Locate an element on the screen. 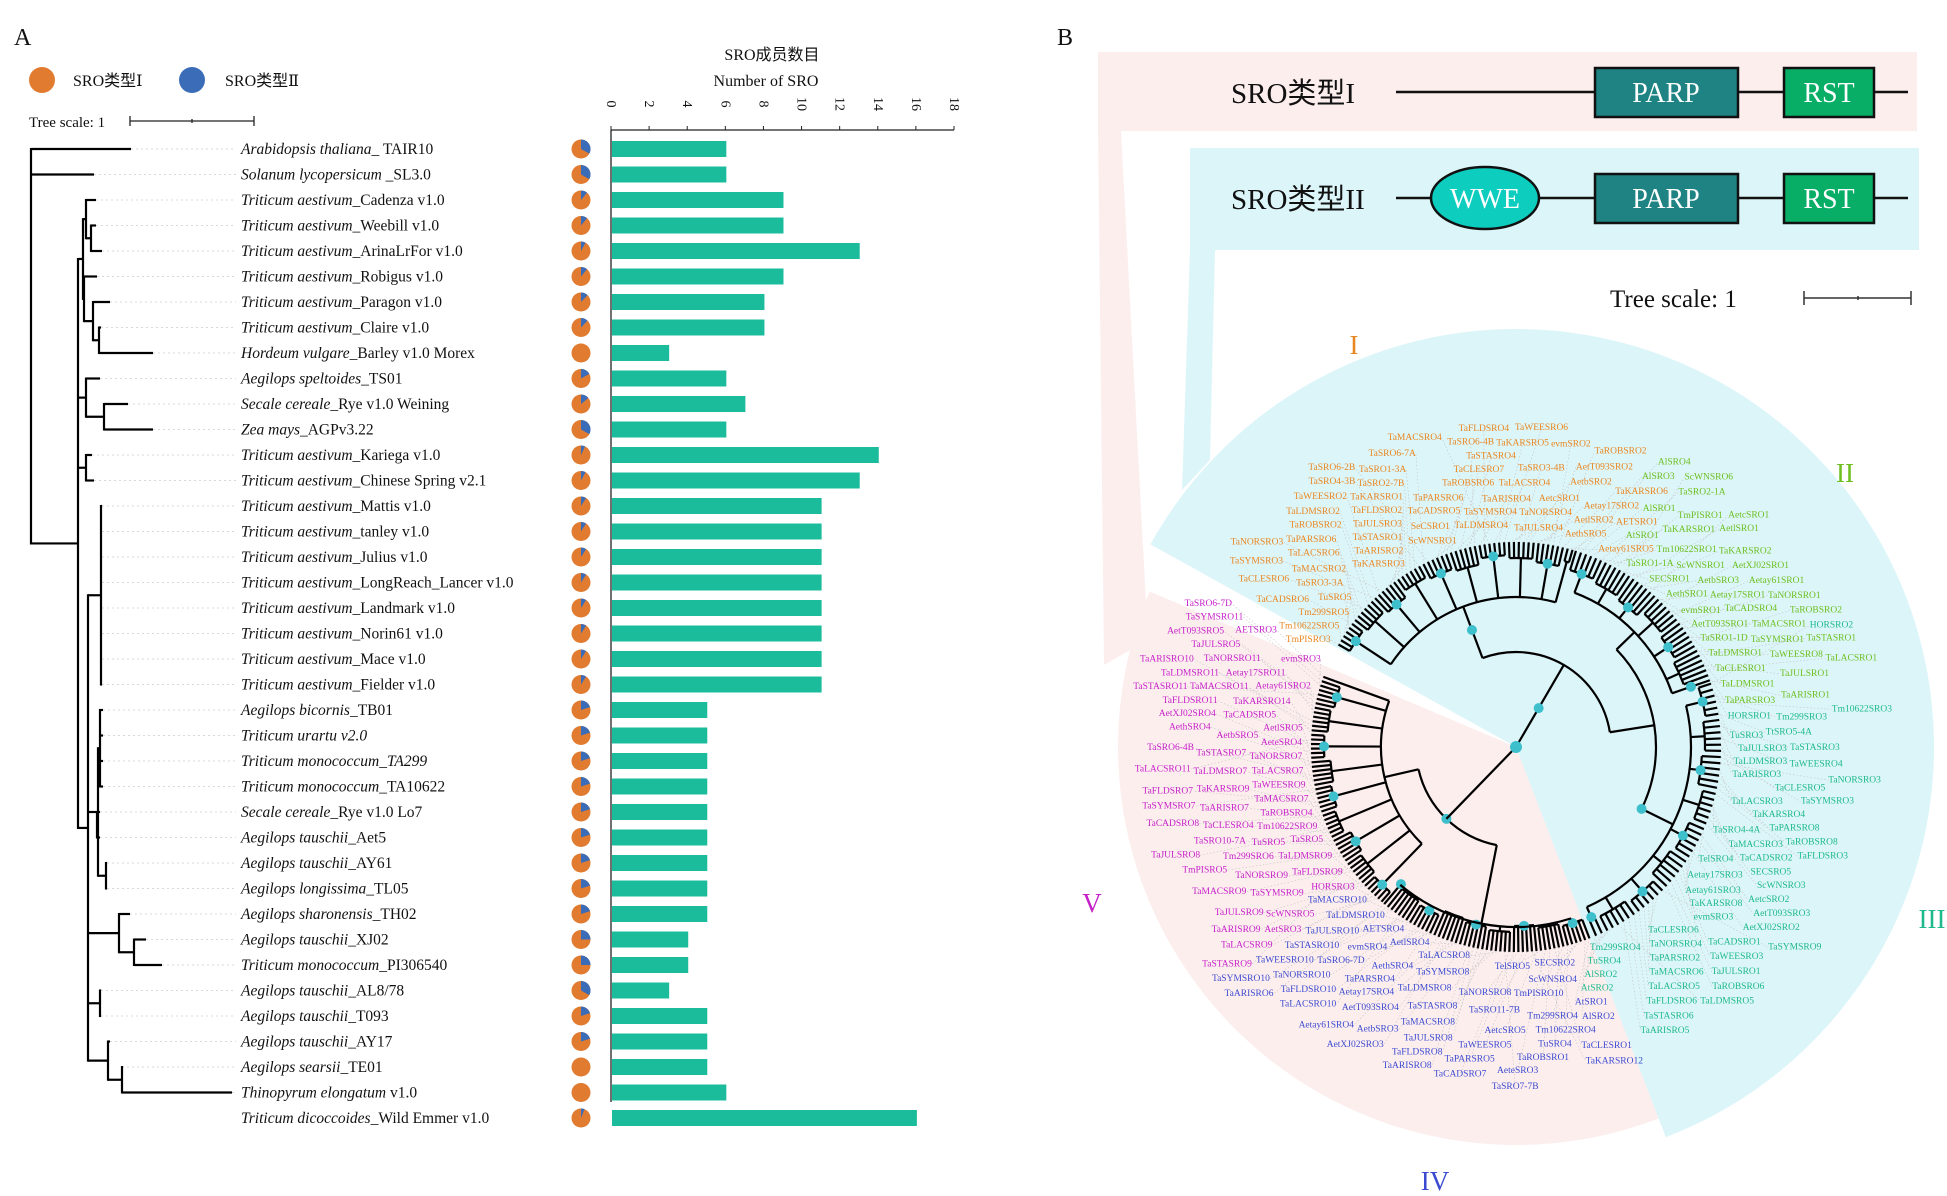 Image resolution: width=1947 pixels, height=1196 pixels. leaf-label: TelSRO4 is located at coordinates (1715, 859).